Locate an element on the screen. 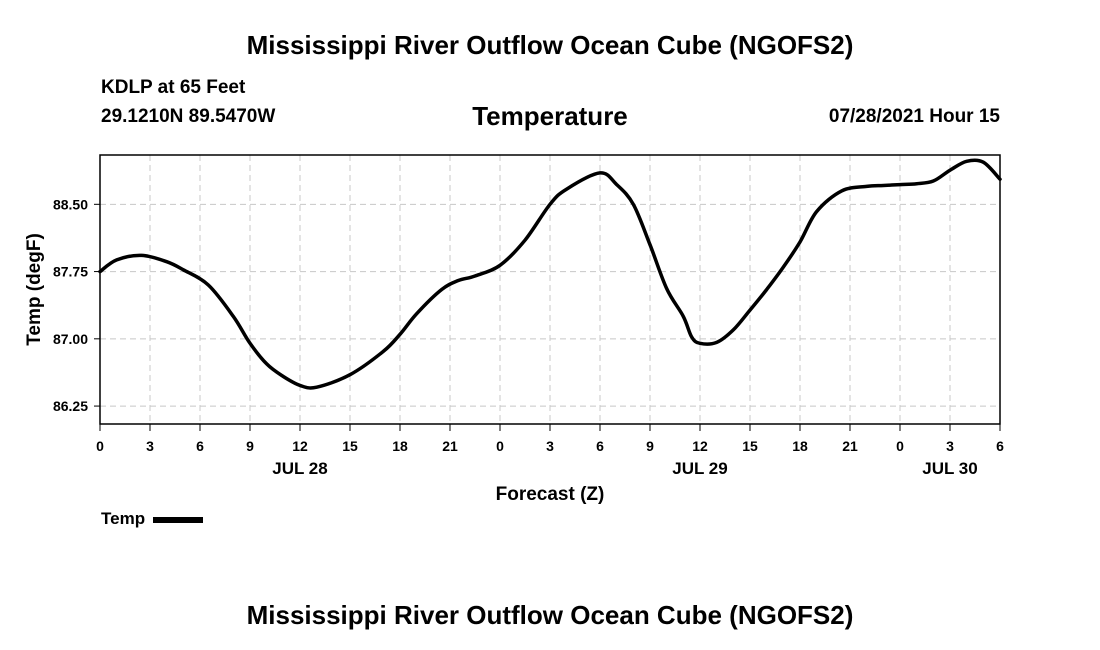  legend-line-swatch is located at coordinates (178, 520).